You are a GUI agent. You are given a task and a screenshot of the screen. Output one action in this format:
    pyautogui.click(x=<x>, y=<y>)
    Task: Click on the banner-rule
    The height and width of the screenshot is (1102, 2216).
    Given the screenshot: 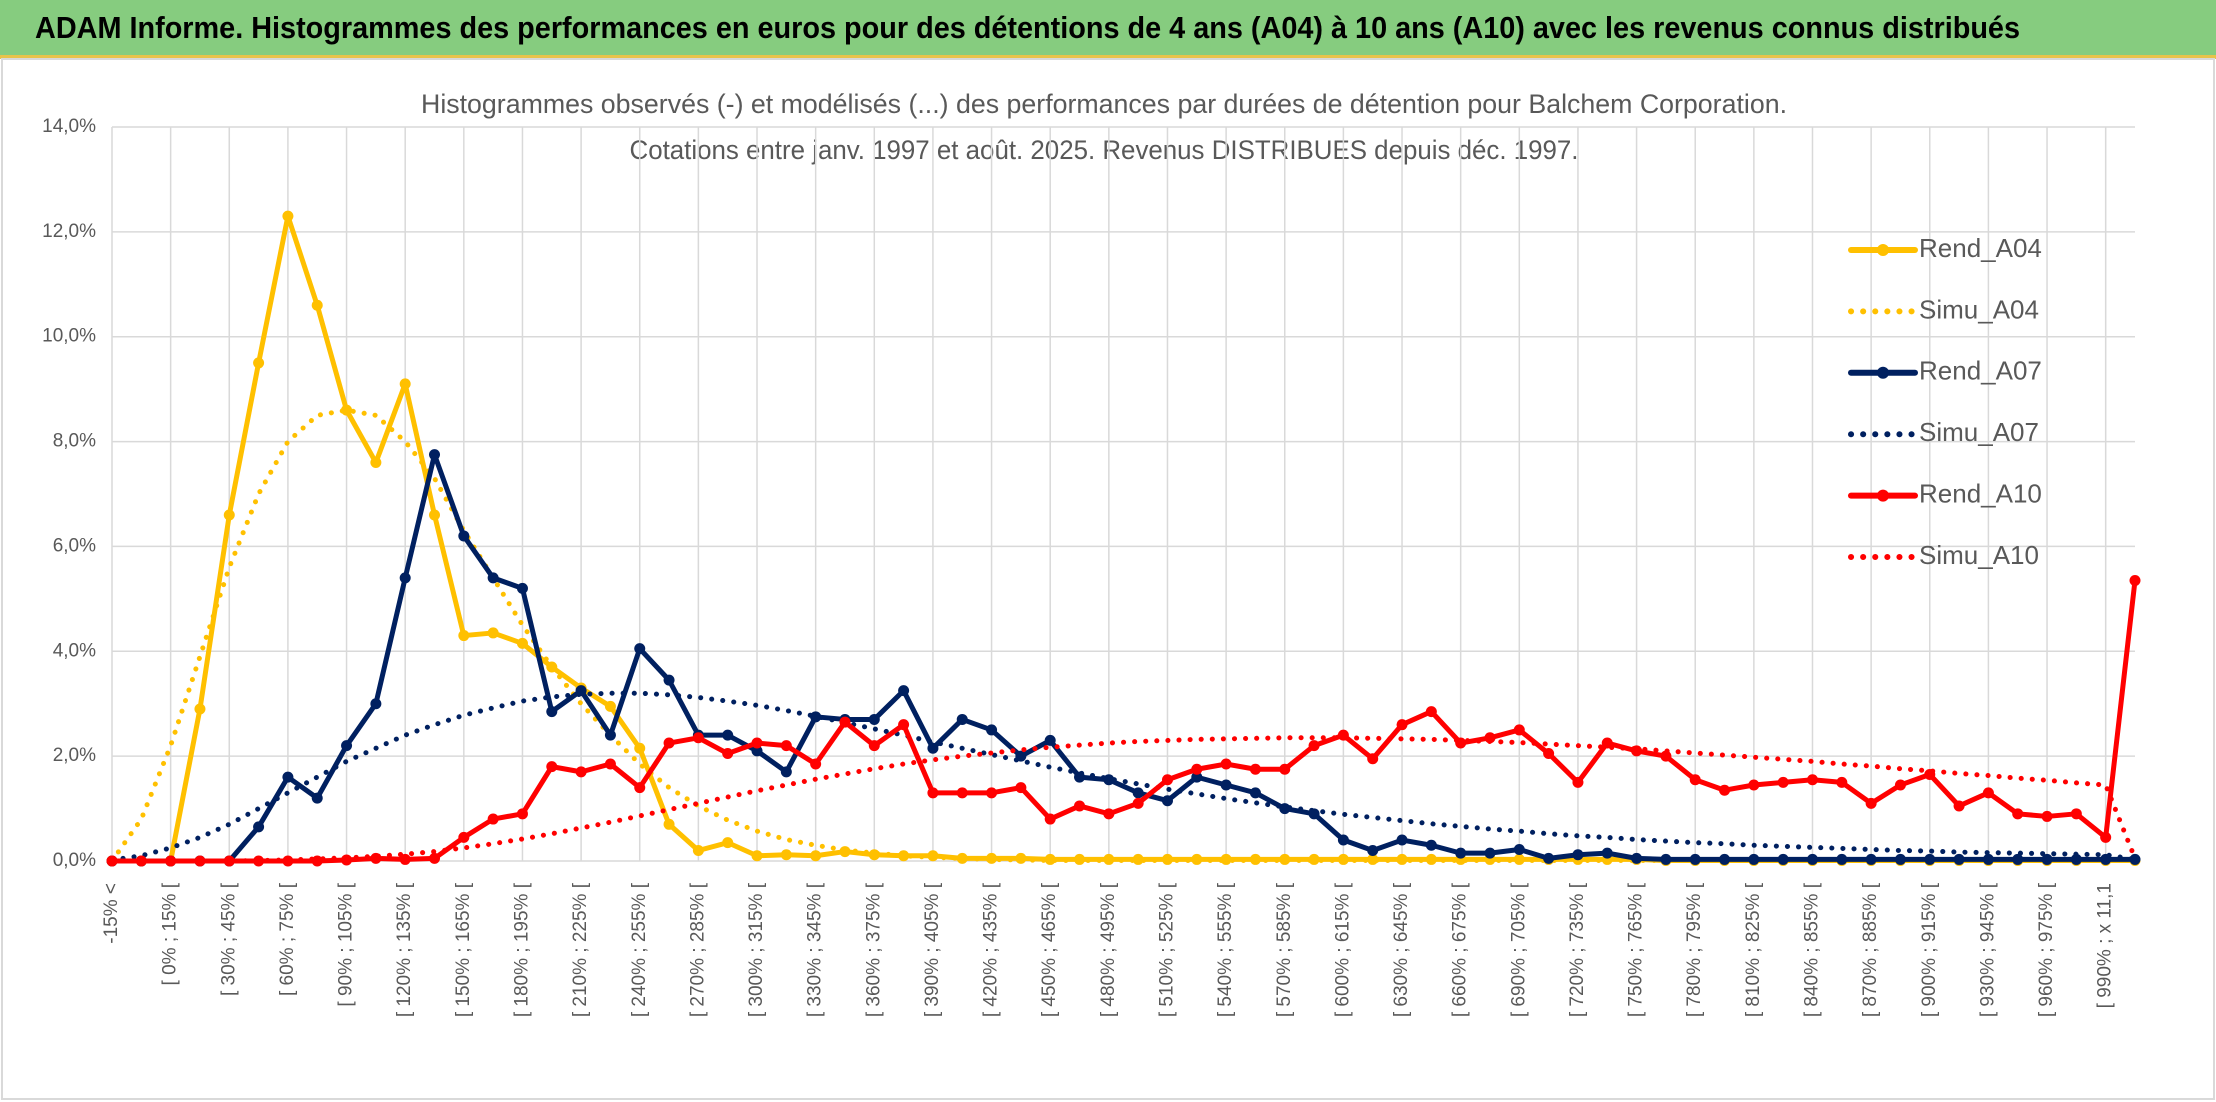 What is the action you would take?
    pyautogui.click(x=1108, y=57)
    